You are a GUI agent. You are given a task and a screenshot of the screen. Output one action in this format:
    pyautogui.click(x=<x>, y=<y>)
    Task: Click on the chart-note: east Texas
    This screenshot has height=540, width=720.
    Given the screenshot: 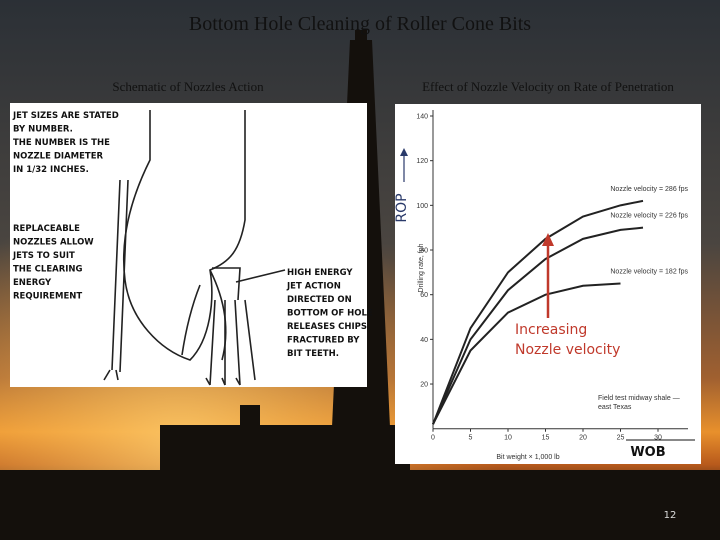 What is the action you would take?
    pyautogui.click(x=615, y=407)
    